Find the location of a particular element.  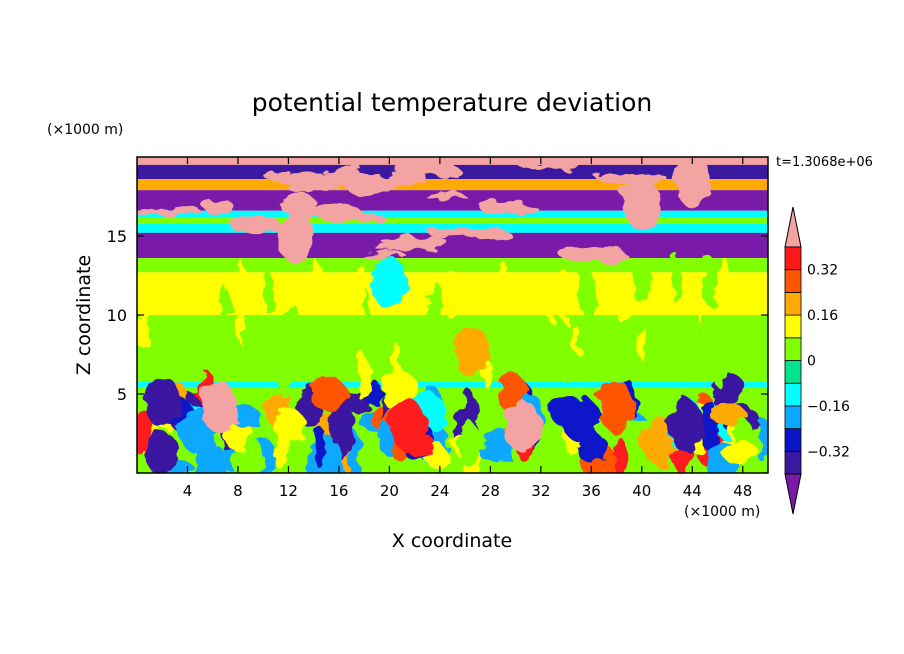

x-tick-label: 40 is located at coordinates (641, 491).